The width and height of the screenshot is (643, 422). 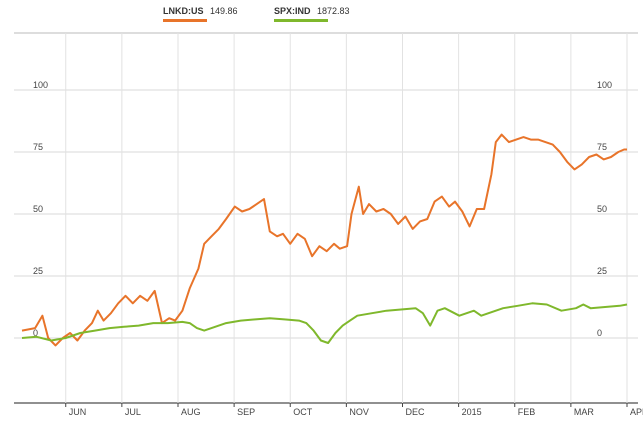 What do you see at coordinates (312, 14) in the screenshot?
I see `legend-item-spx: SPX:IND 1872.83` at bounding box center [312, 14].